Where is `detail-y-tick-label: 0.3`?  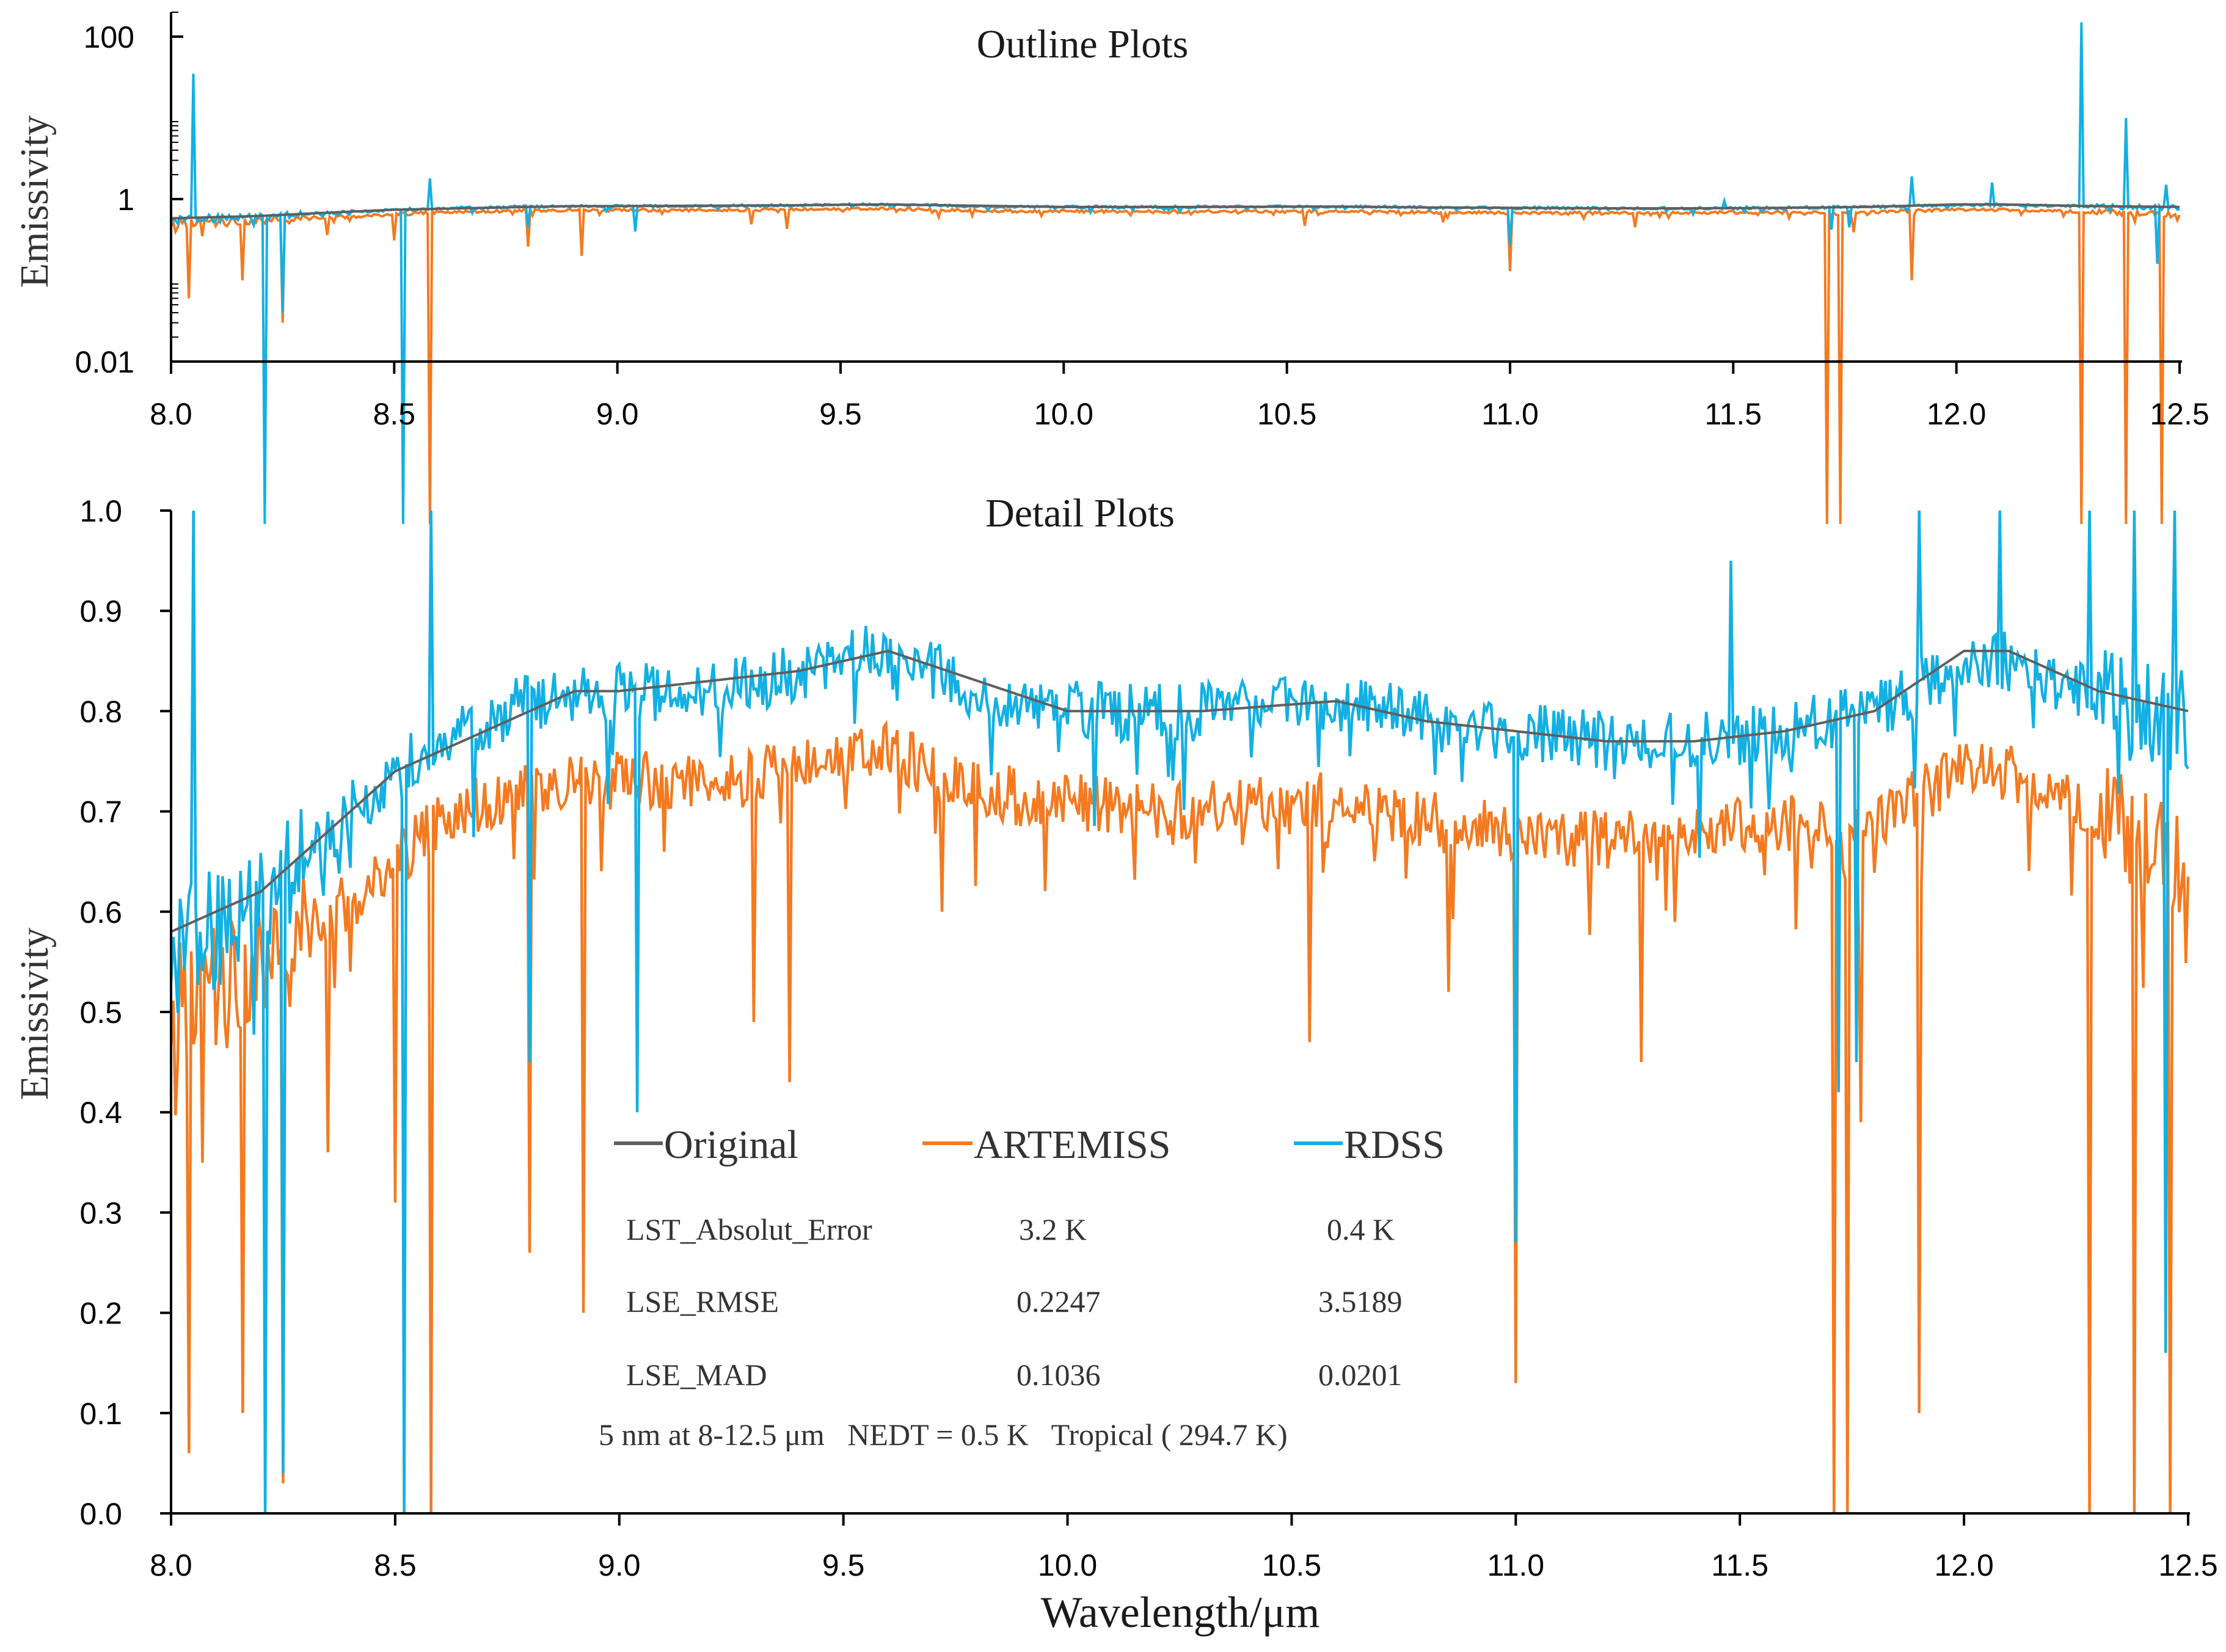 detail-y-tick-label: 0.3 is located at coordinates (100, 1213).